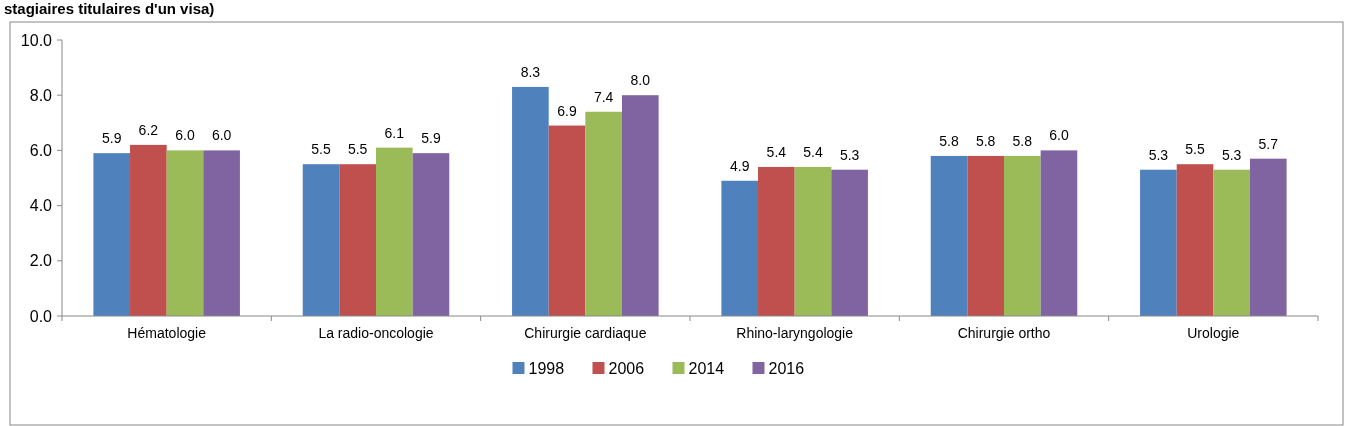  I want to click on y-tick-label: 0.0, so click(41, 316).